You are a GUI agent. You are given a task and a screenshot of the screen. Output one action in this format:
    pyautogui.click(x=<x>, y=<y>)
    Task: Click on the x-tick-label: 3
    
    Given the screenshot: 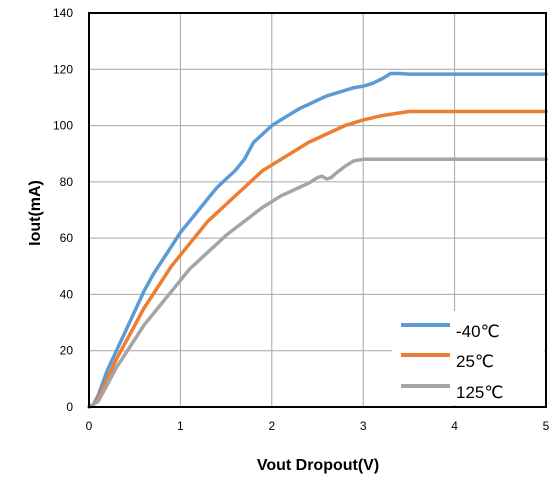 What is the action you would take?
    pyautogui.click(x=363, y=426)
    